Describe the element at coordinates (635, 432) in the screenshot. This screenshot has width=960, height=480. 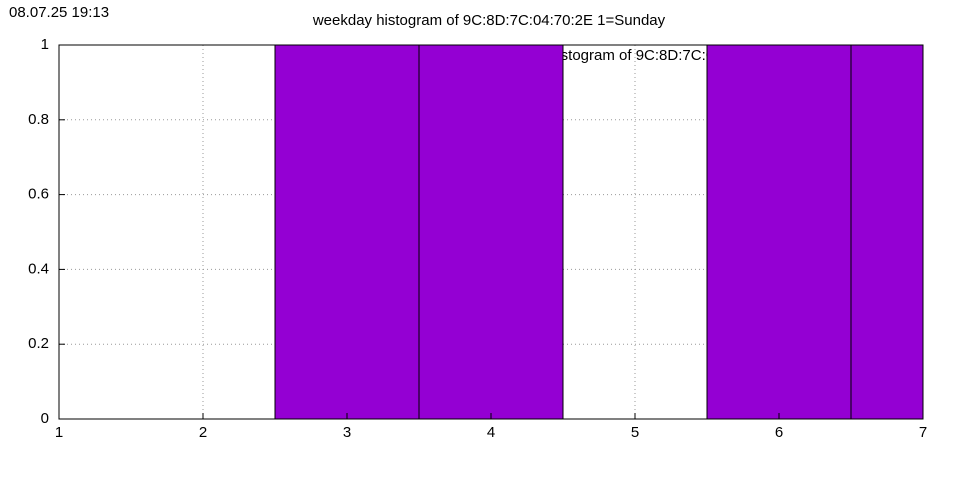
I see `x-tick-label: 5` at that location.